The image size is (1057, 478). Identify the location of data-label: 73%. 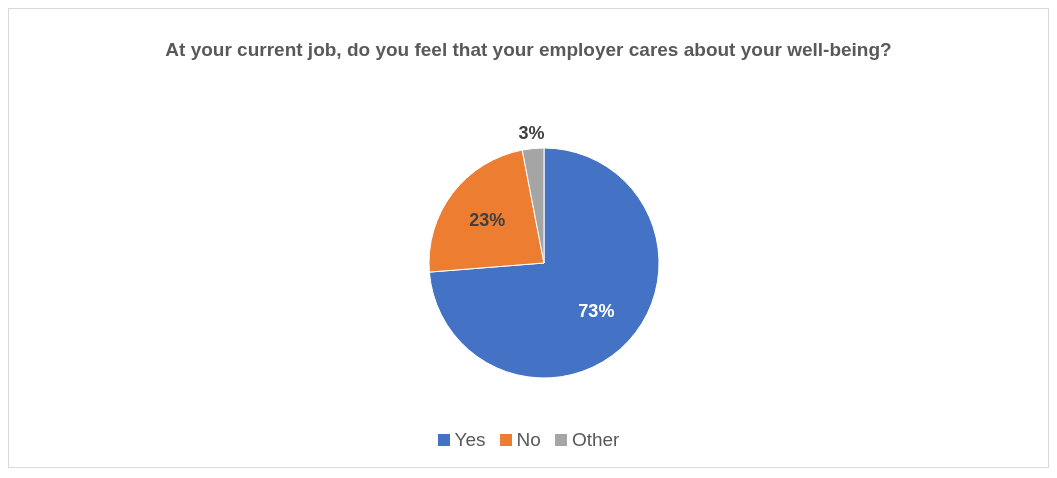
(596, 311).